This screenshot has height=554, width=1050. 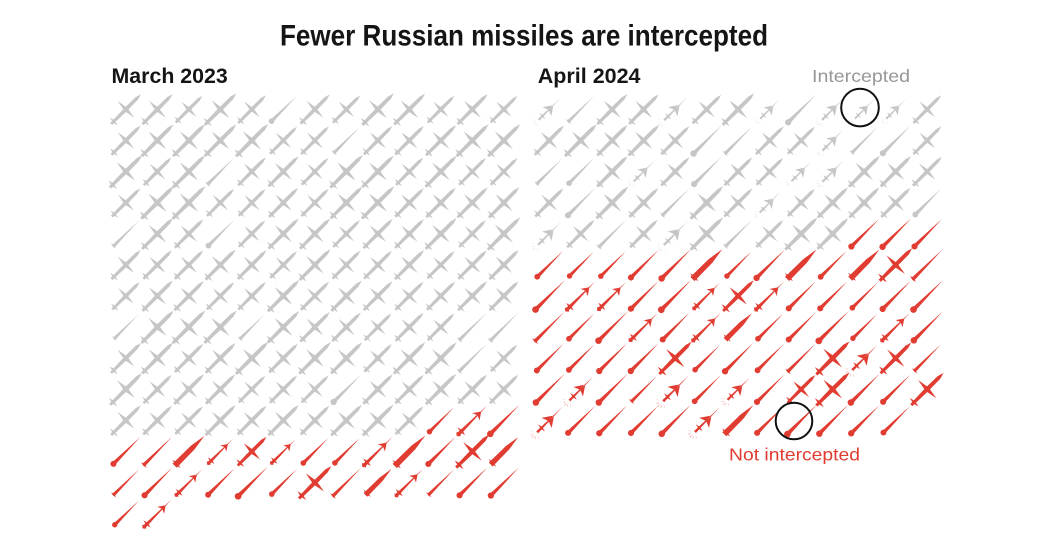 I want to click on svg-text: Intercepted, so click(x=861, y=76).